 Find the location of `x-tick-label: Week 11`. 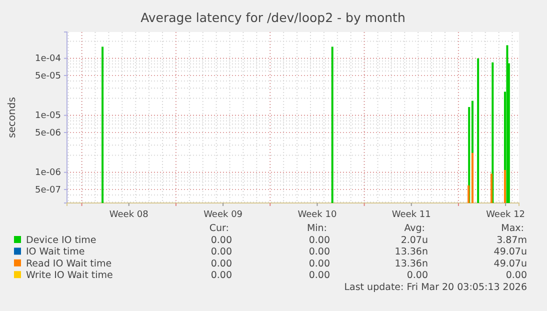

x-tick-label: Week 11 is located at coordinates (411, 215).